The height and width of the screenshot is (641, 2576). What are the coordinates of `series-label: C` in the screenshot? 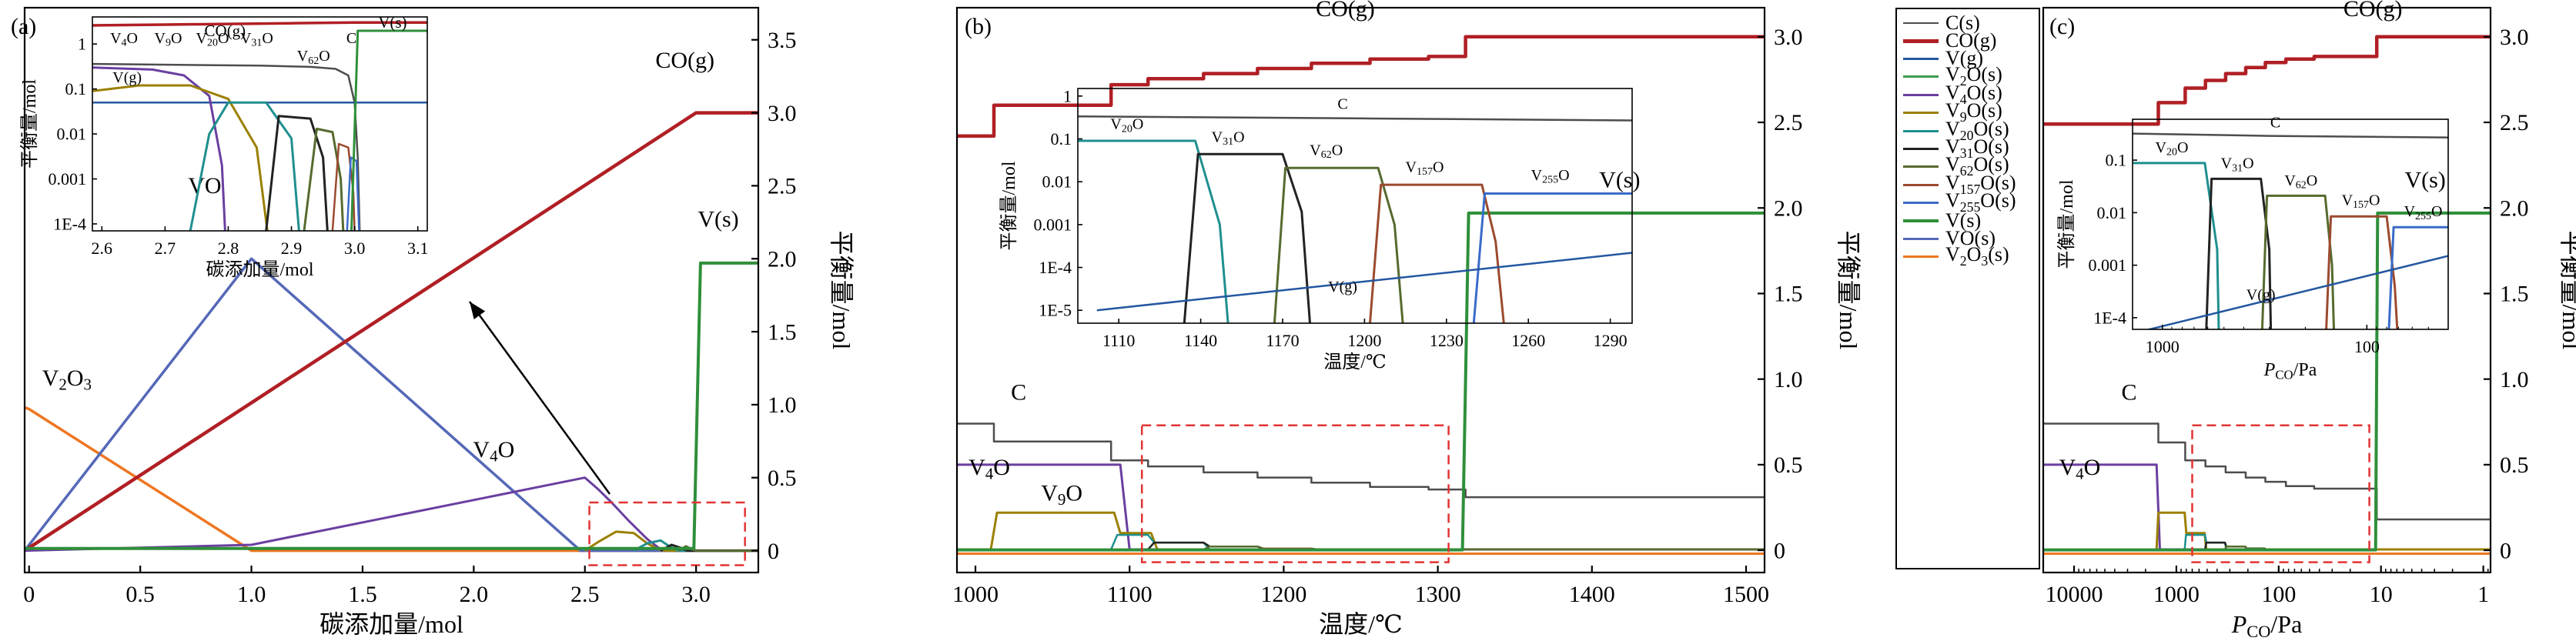 It's located at (351, 38).